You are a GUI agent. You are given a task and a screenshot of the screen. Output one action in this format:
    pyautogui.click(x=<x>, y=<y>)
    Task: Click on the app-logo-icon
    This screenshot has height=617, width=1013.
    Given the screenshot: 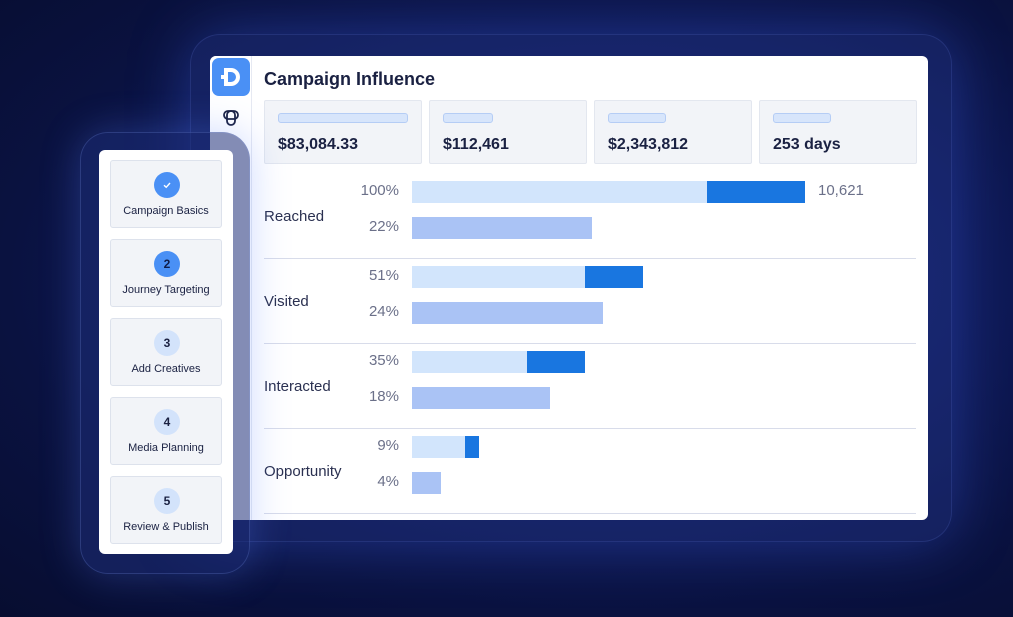 What is the action you would take?
    pyautogui.click(x=230, y=77)
    